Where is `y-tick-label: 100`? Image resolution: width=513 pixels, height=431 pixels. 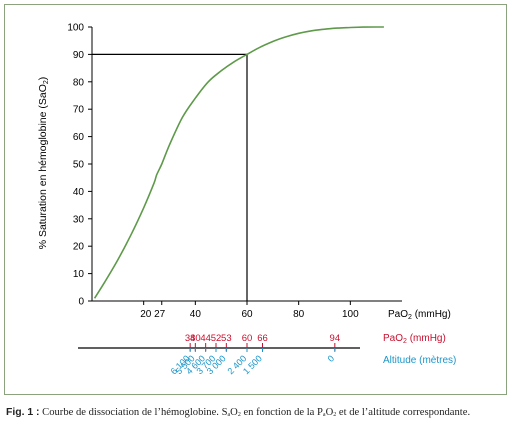 y-tick-label: 100 is located at coordinates (75, 28).